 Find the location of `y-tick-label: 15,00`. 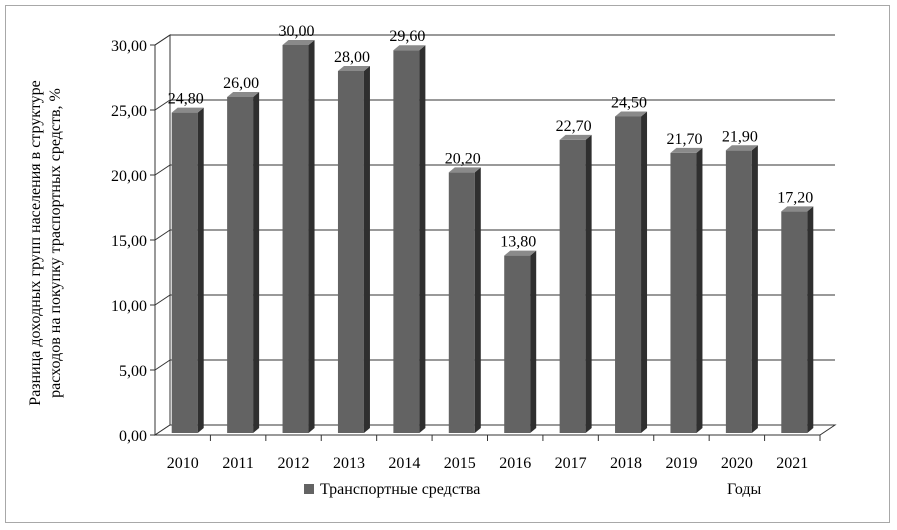

y-tick-label: 15,00 is located at coordinates (129, 241).